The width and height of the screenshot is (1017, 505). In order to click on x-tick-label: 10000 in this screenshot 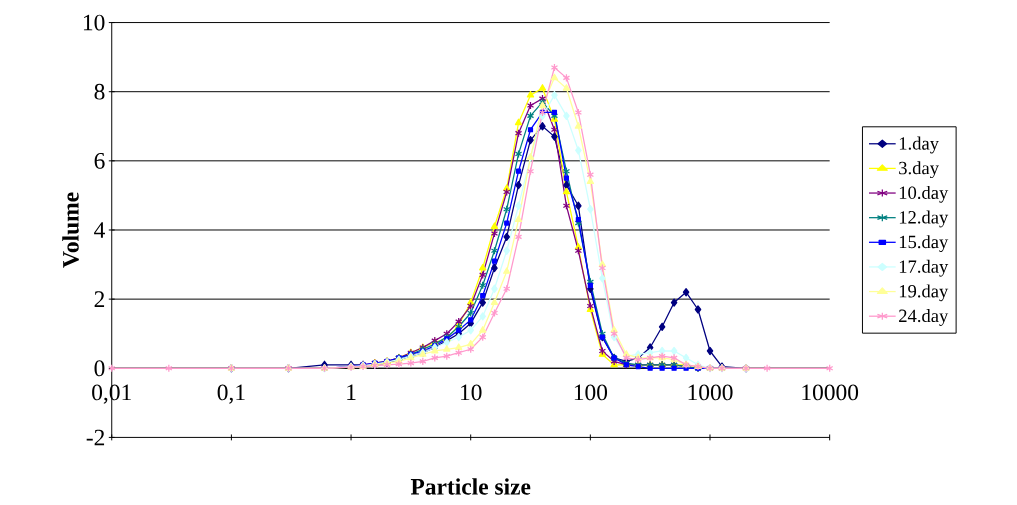, I will do `click(830, 392)`.